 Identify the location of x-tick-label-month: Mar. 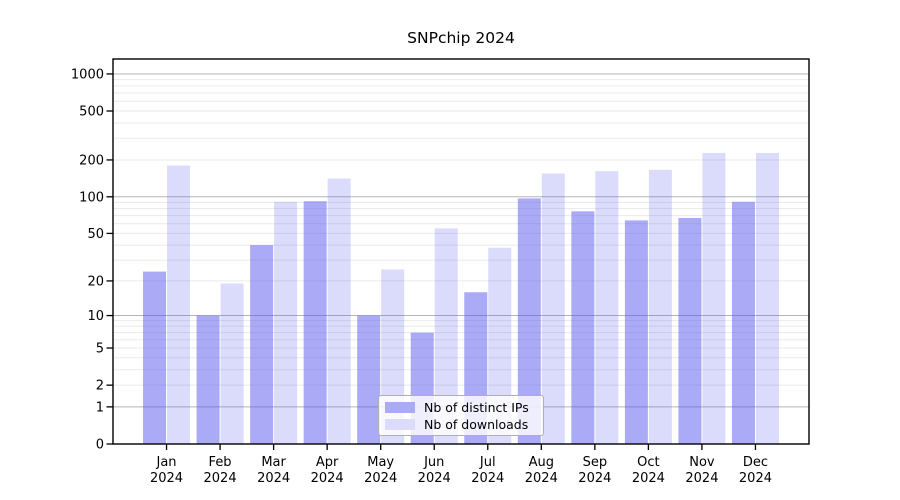
(273, 462).